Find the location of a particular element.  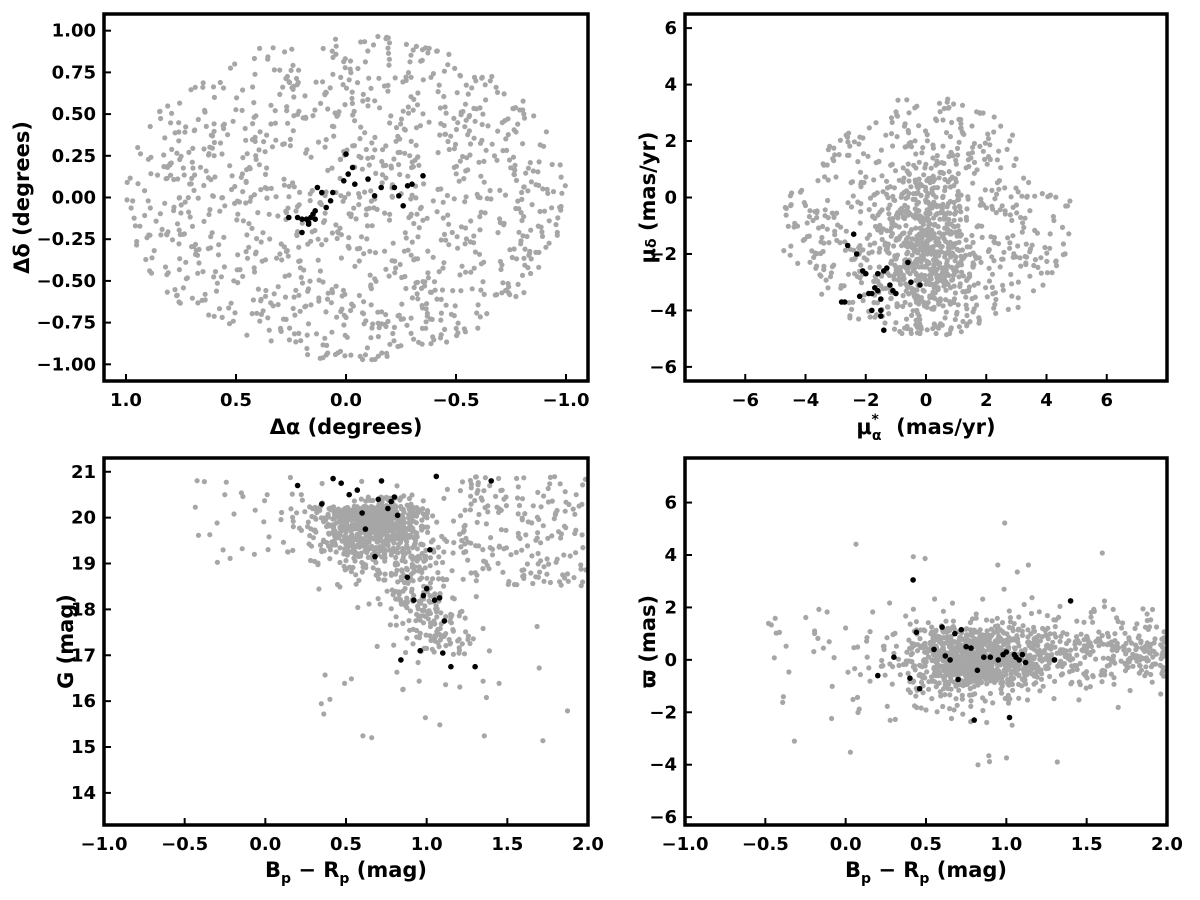

member-stars is located at coordinates (356, 193).